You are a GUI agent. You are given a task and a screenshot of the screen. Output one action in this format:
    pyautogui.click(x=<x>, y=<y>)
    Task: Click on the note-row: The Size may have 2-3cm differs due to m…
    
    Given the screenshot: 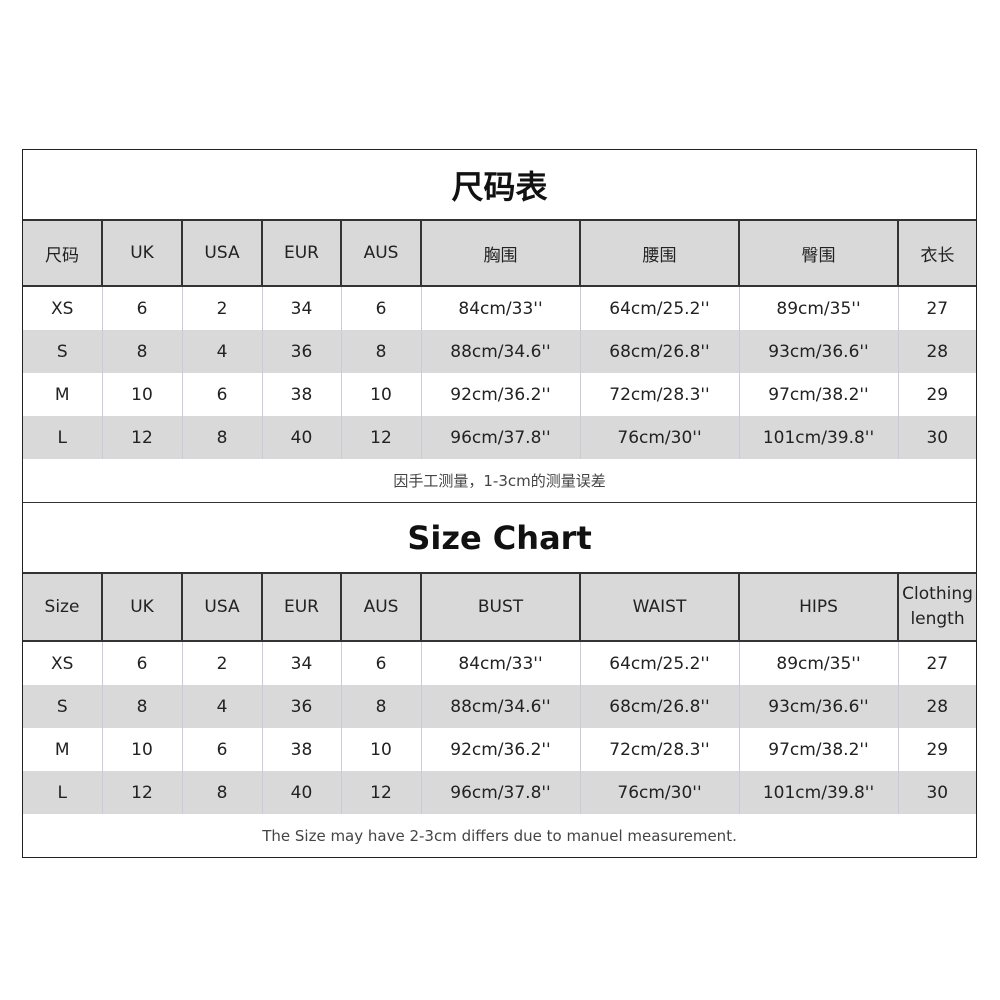 What is the action you would take?
    pyautogui.click(x=499, y=835)
    